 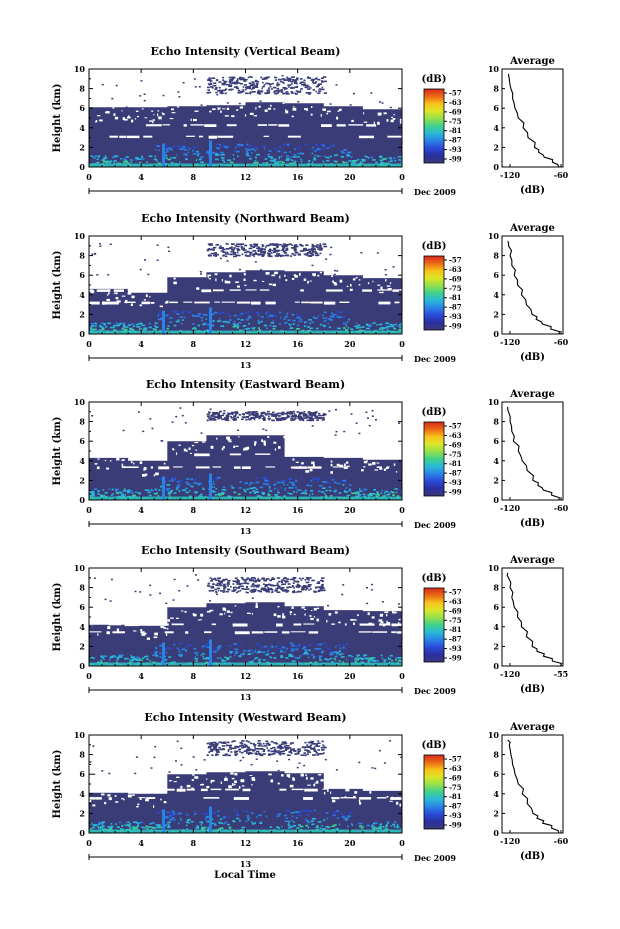 I want to click on profile-frame, so click(x=532, y=617).